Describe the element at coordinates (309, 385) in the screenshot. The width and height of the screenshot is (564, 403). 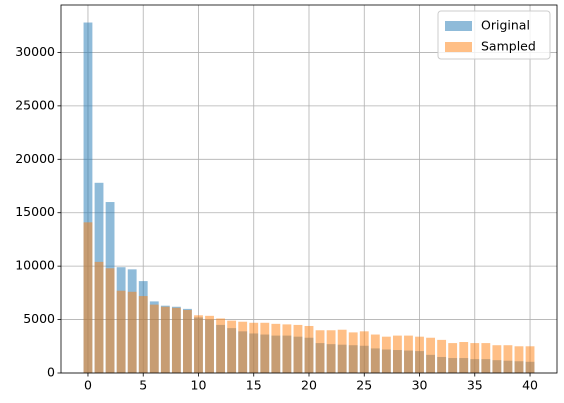
I see `x-tick-label: 20` at that location.